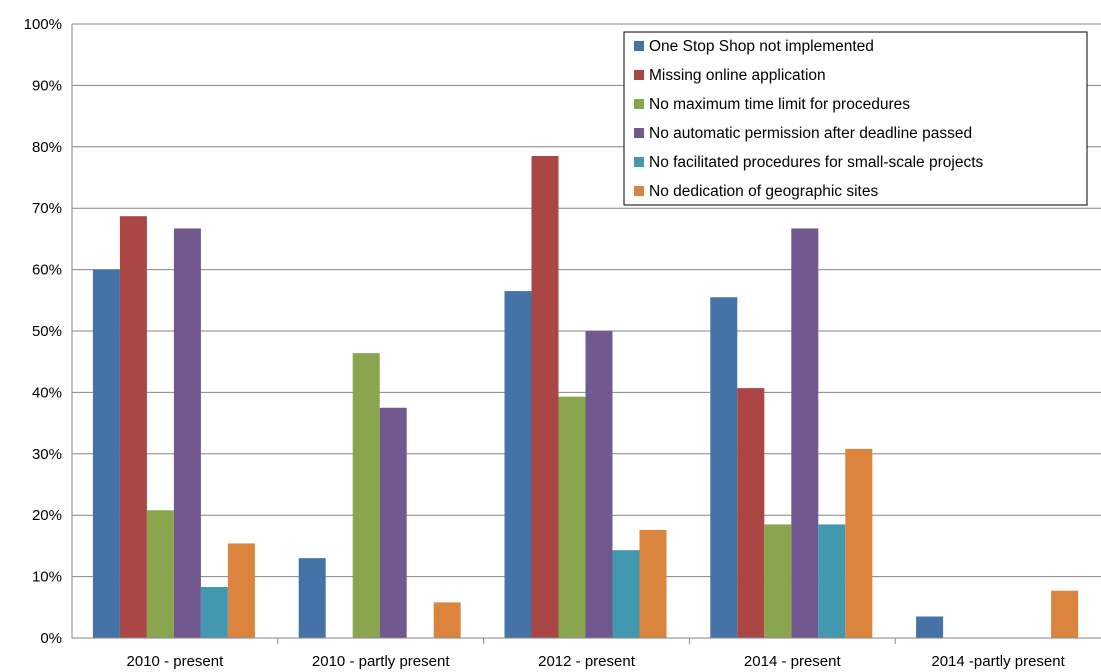 This screenshot has width=1101, height=672. What do you see at coordinates (381, 661) in the screenshot?
I see `x-category-label: 2010 - partly present` at bounding box center [381, 661].